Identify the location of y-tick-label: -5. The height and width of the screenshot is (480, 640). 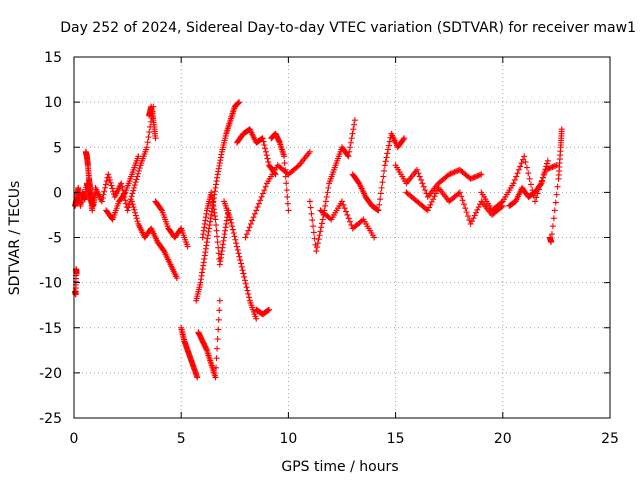
(55, 239).